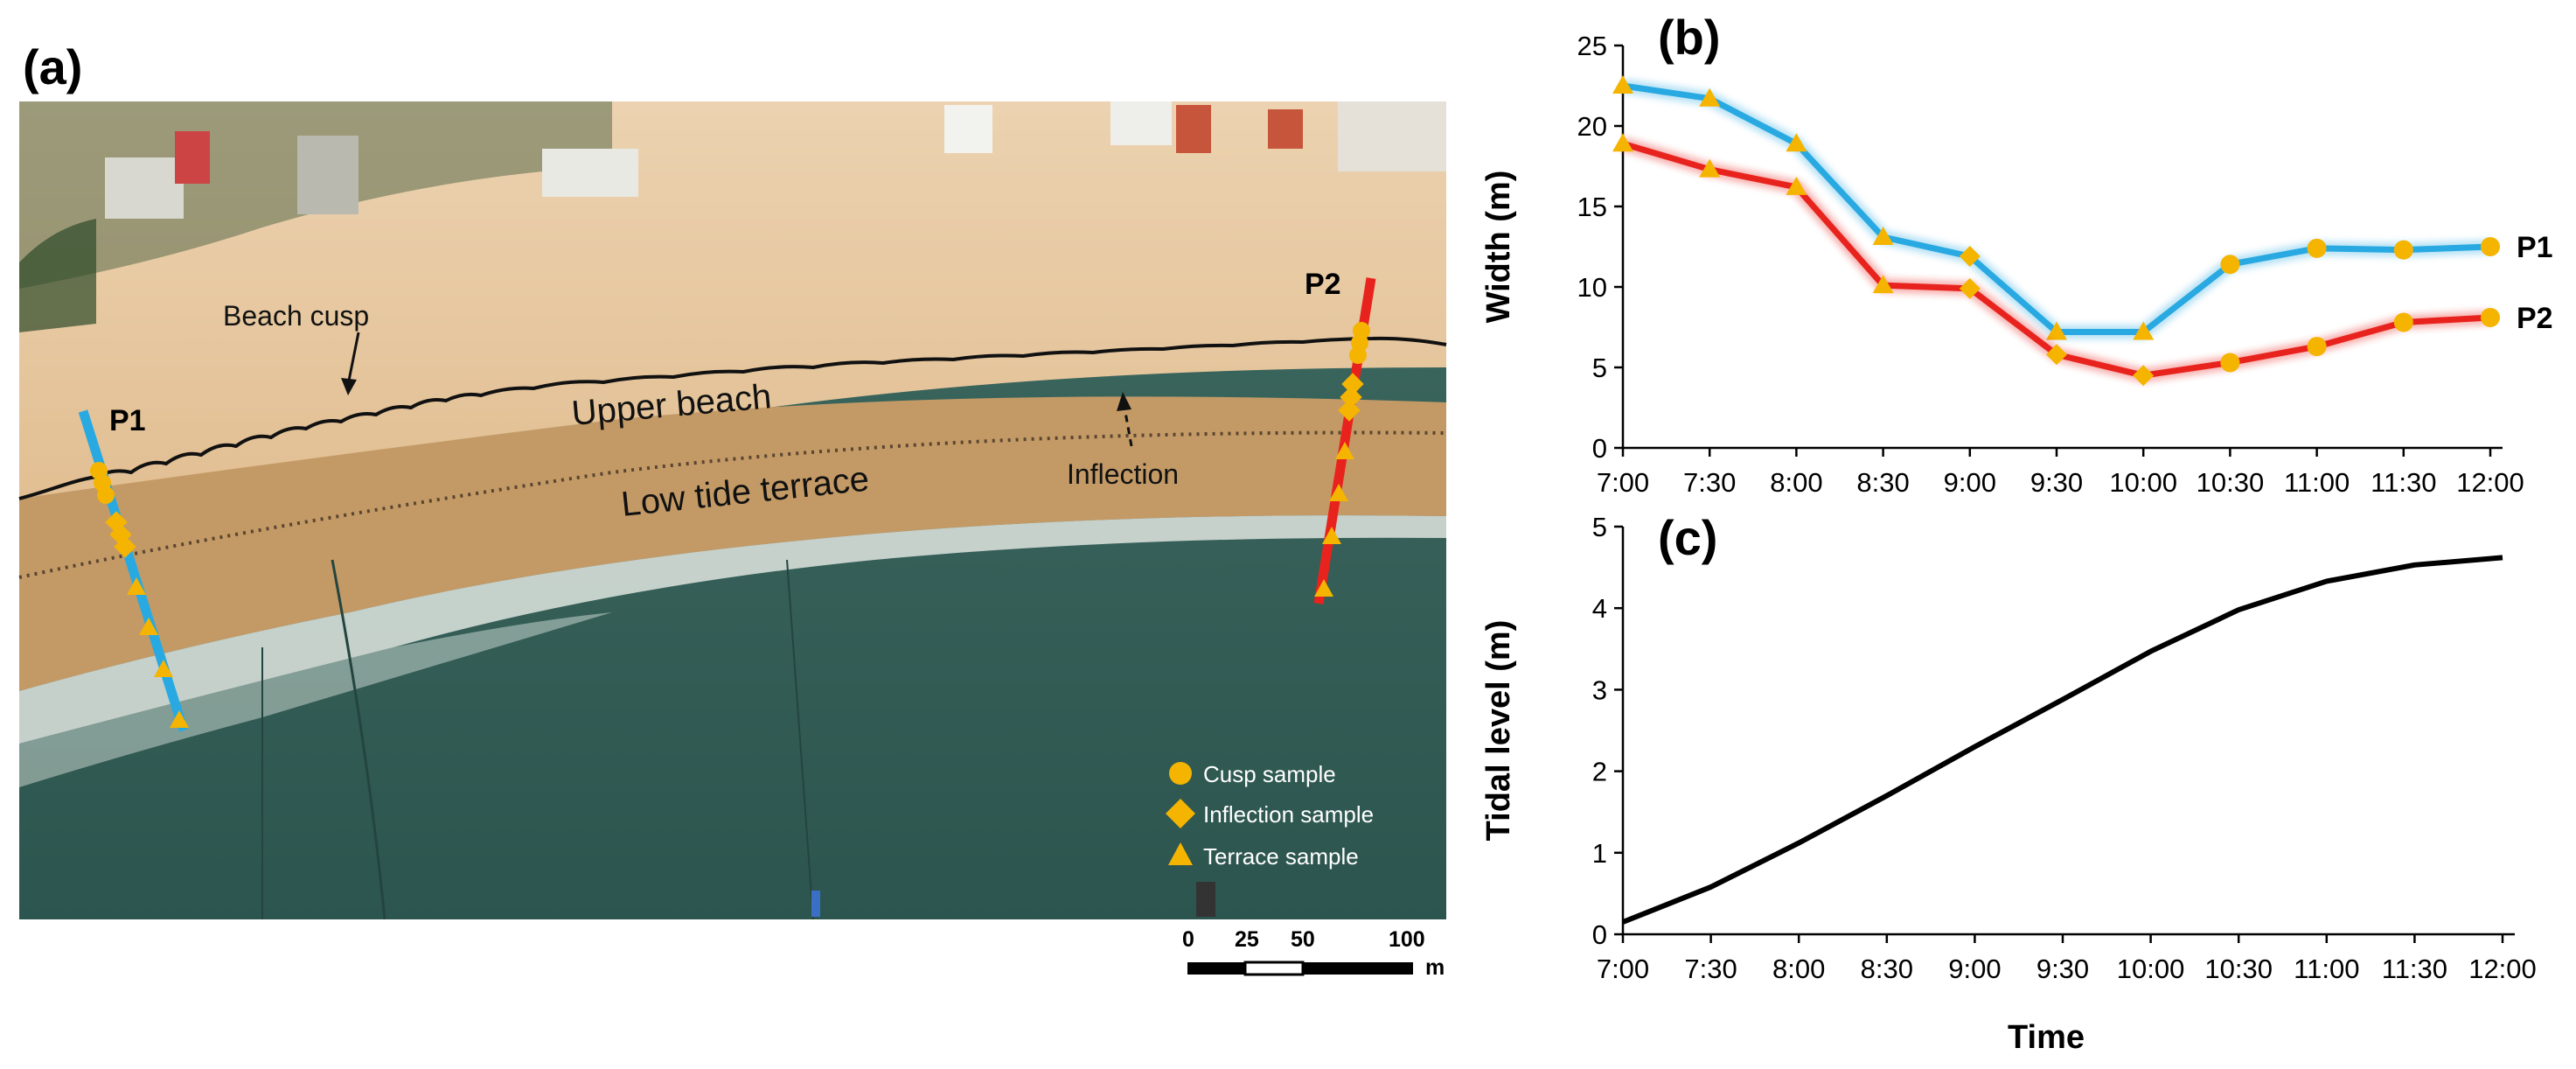 This screenshot has height=1069, width=2576. What do you see at coordinates (1689, 37) in the screenshot?
I see `panel-b-label: (b)` at bounding box center [1689, 37].